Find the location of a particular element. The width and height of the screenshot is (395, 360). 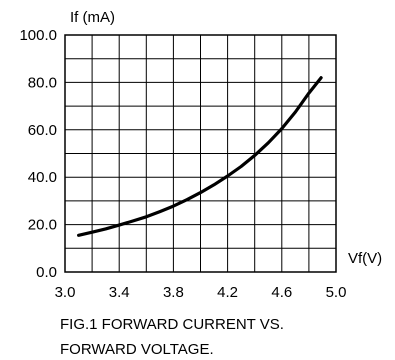

y-tick-label: 20.0 is located at coordinates (42, 225).